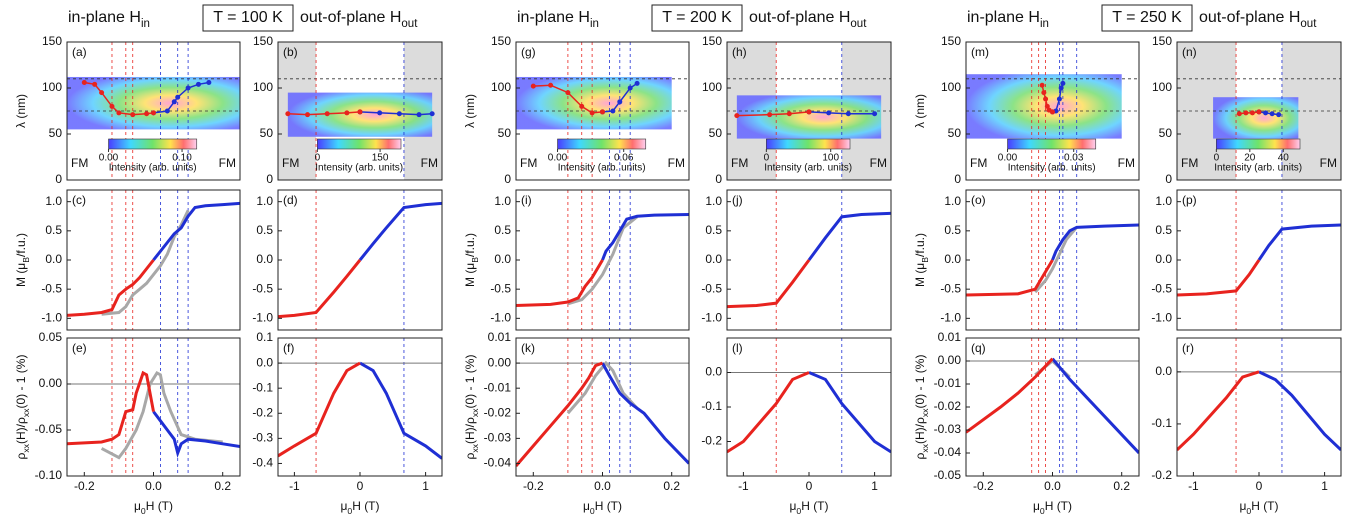 The height and width of the screenshot is (521, 1348). Describe the element at coordinates (500, 362) in the screenshot. I see `y-tick-label: 0.00` at that location.